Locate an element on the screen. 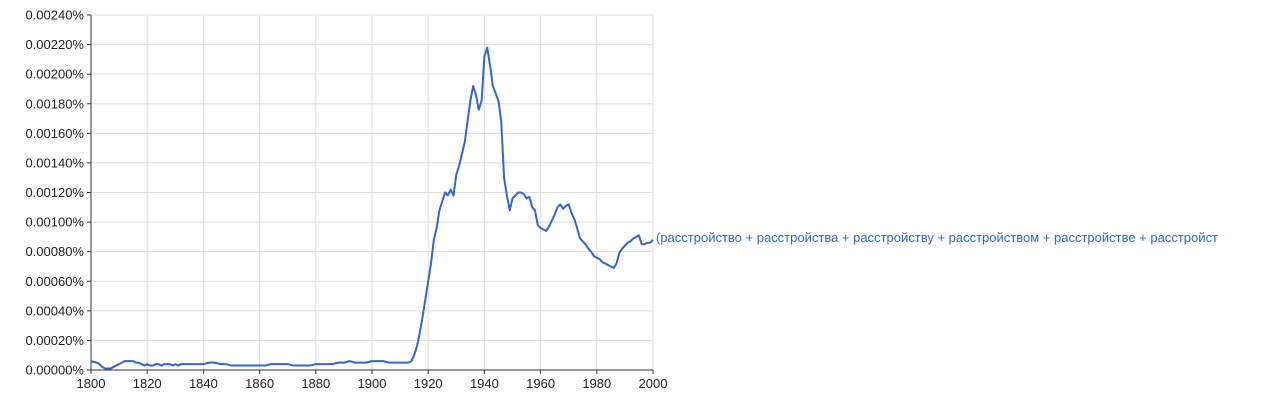 This screenshot has width=1280, height=405. x-tick-label: 1820 is located at coordinates (147, 383).